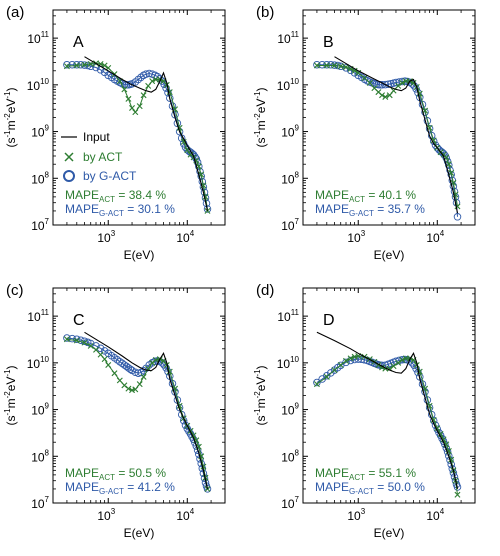  I want to click on legend: Input by ACT by G-ACT, so click(99, 156).